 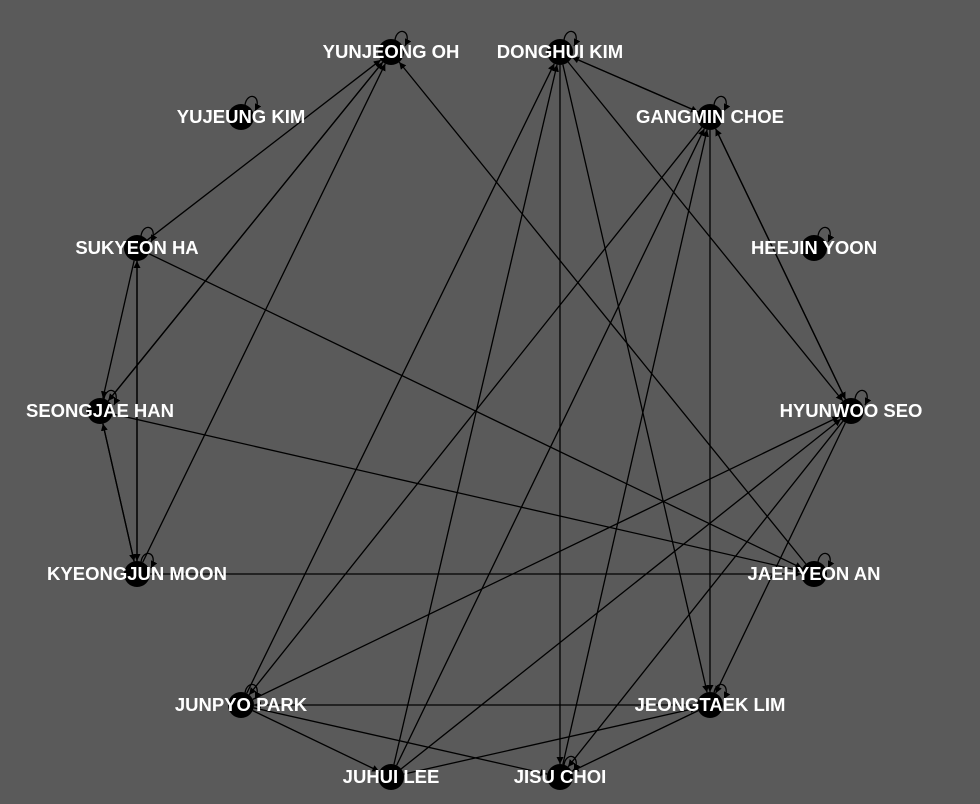 I want to click on self-loop-kyeongjun-moon, so click(x=149, y=560).